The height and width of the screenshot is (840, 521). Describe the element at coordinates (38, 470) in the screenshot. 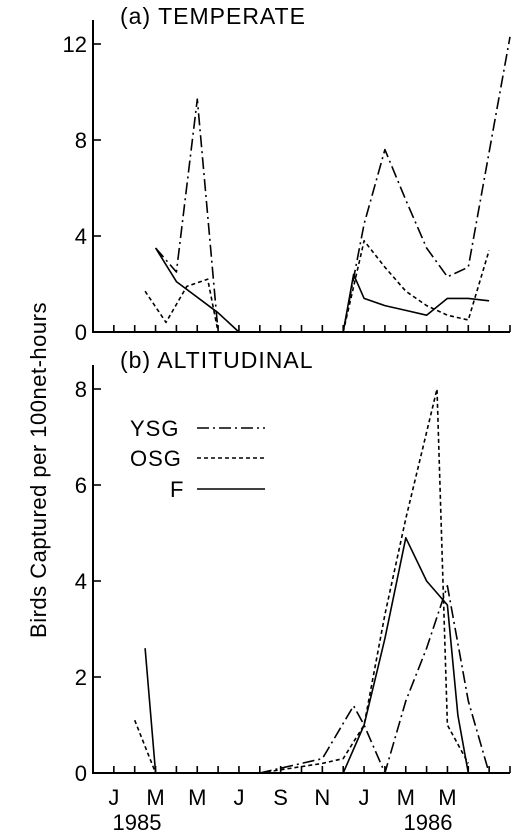

I see `y-axis-label: Birds Captured per 100net-hours` at that location.